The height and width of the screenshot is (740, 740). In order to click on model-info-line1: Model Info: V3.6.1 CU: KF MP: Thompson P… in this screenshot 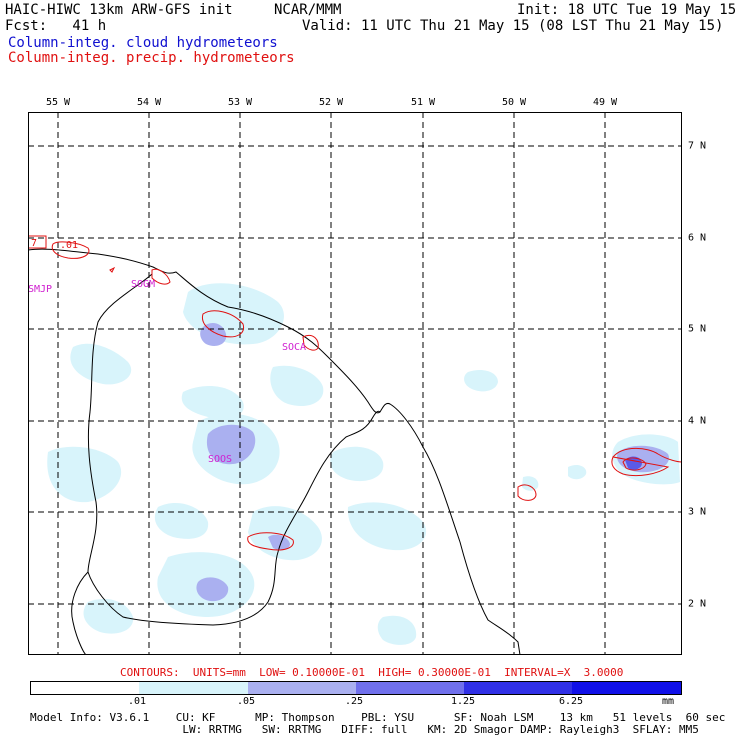, I will do `click(378, 717)`.